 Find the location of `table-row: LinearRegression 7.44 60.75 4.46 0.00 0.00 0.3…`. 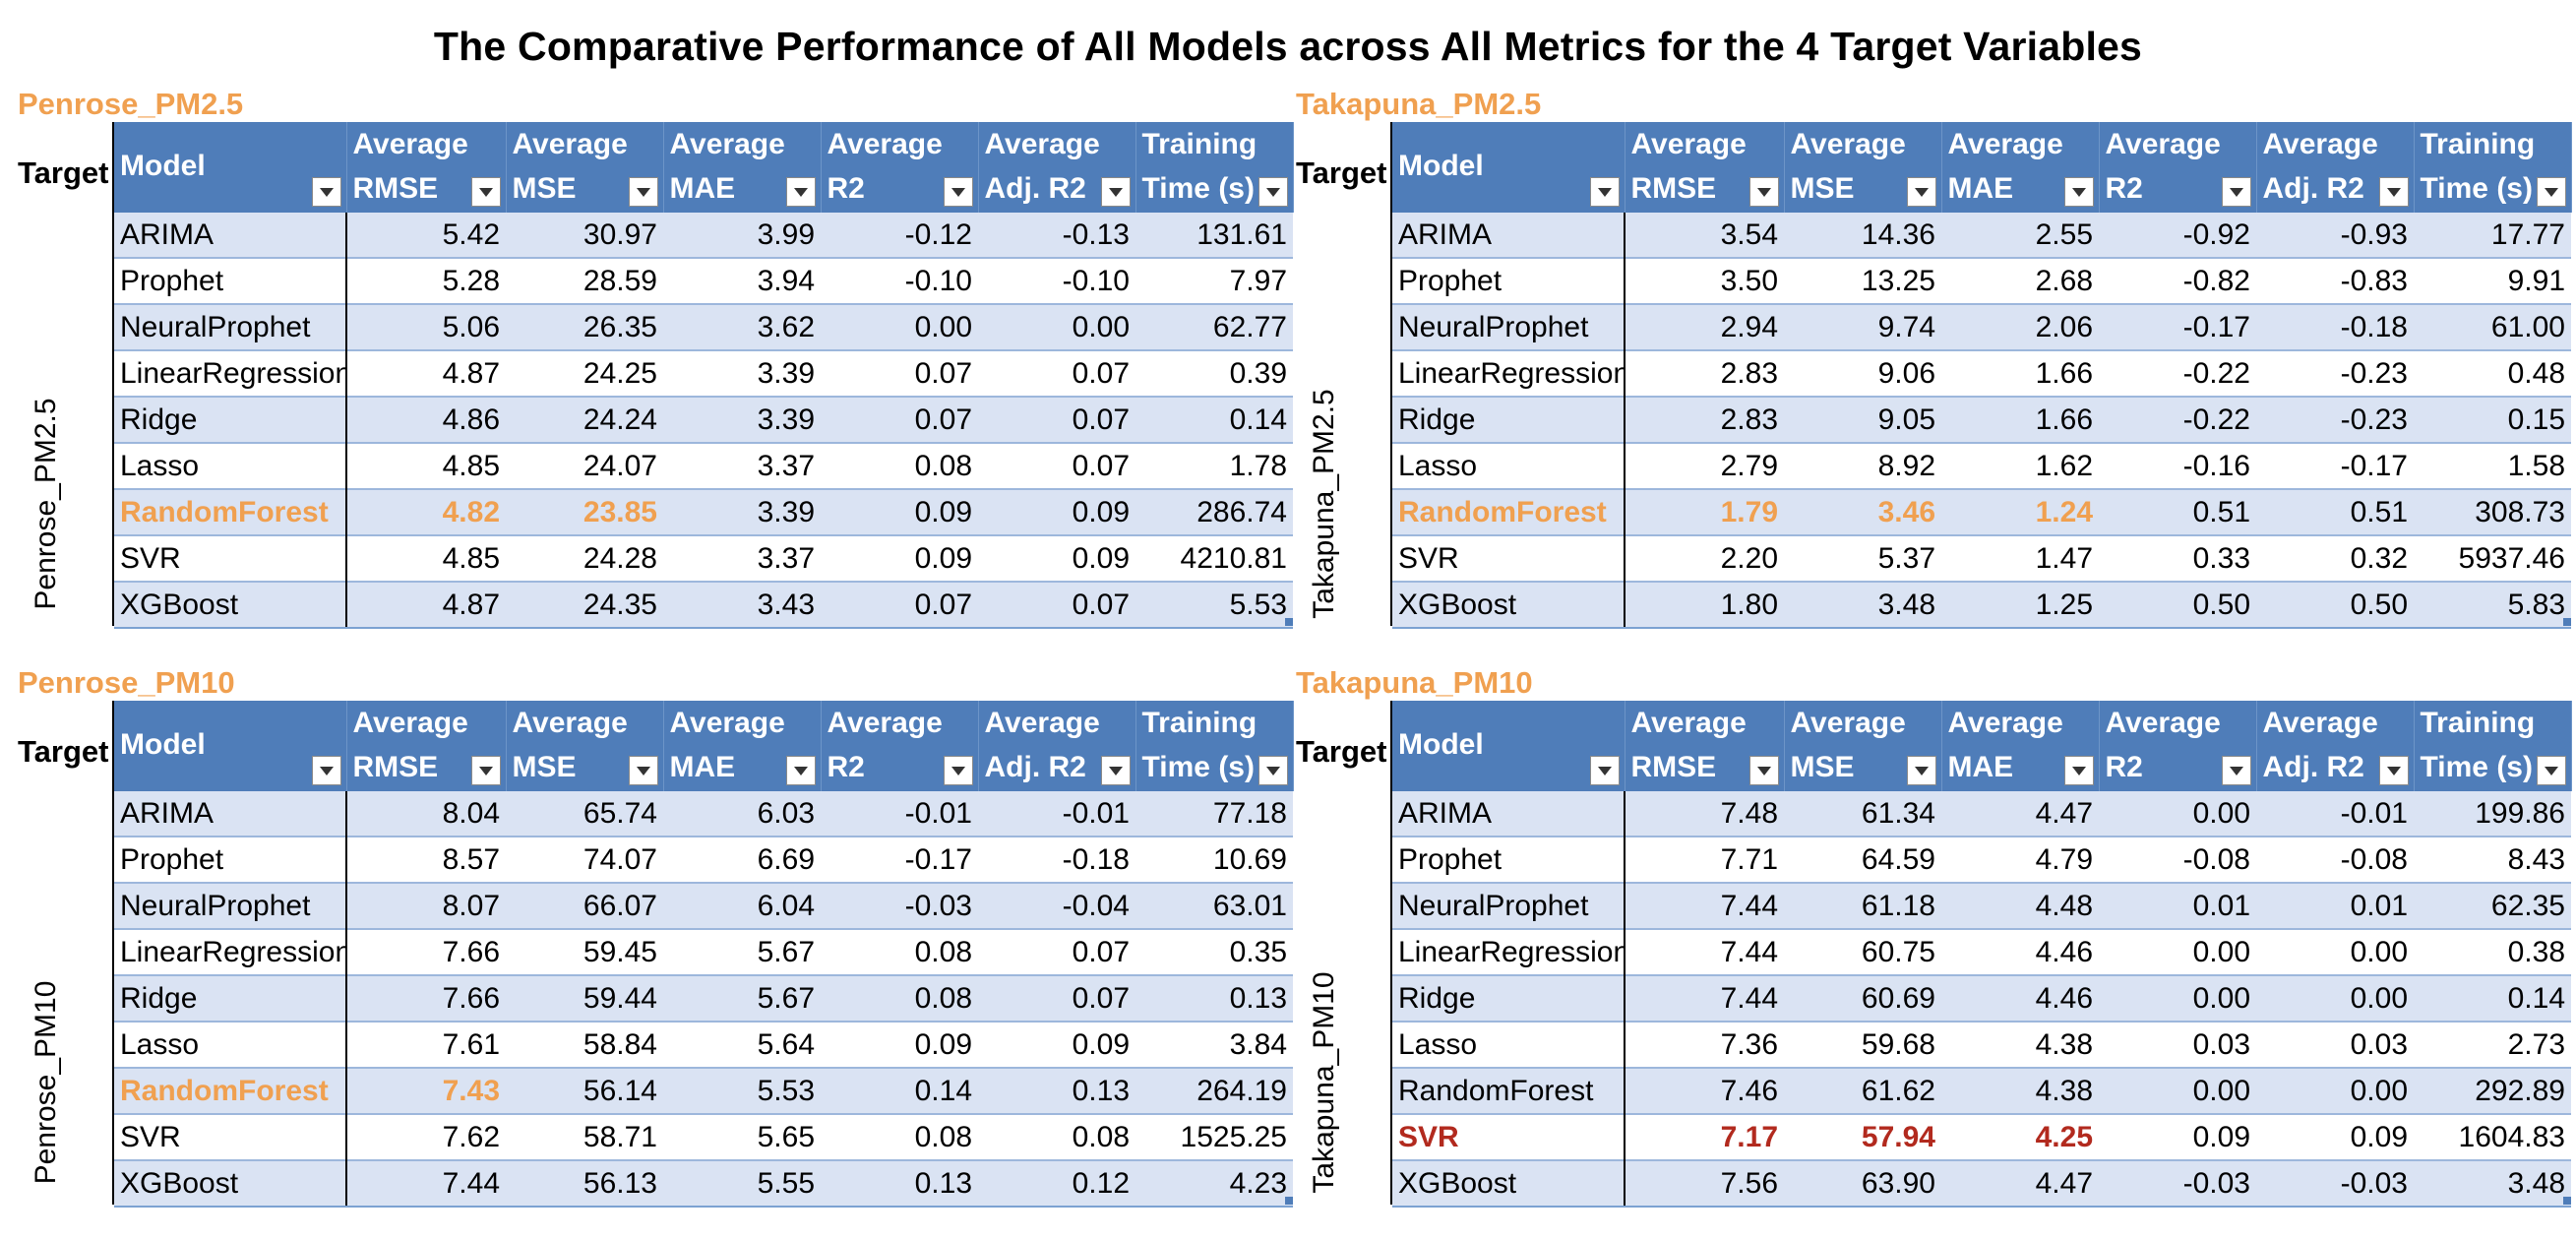

table-row: LinearRegression 7.44 60.75 4.46 0.00 0.00 0.3… is located at coordinates (1981, 952).